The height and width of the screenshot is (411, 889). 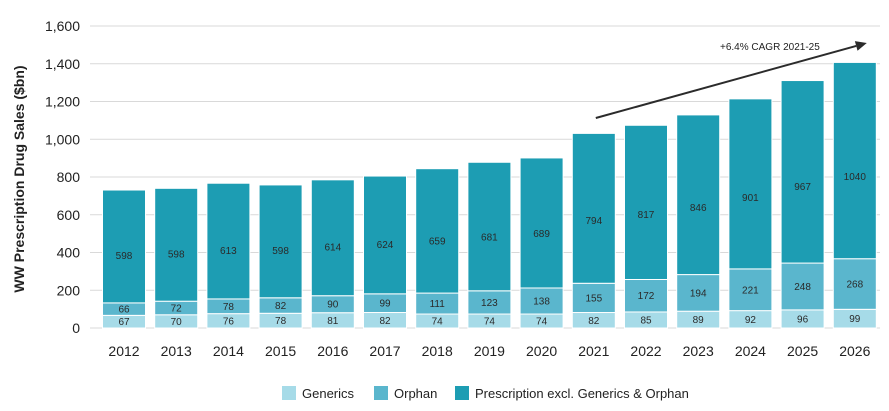 What do you see at coordinates (332, 248) in the screenshot?
I see `data-label: 614` at bounding box center [332, 248].